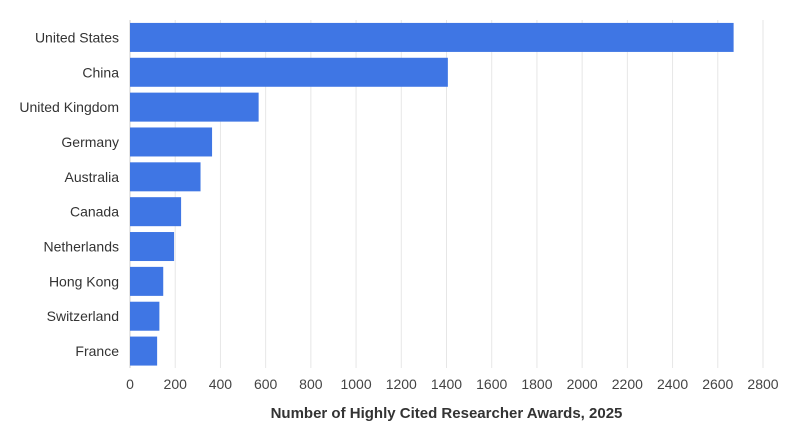 This screenshot has height=447, width=794. What do you see at coordinates (130, 384) in the screenshot?
I see `x-tick-label: 0` at bounding box center [130, 384].